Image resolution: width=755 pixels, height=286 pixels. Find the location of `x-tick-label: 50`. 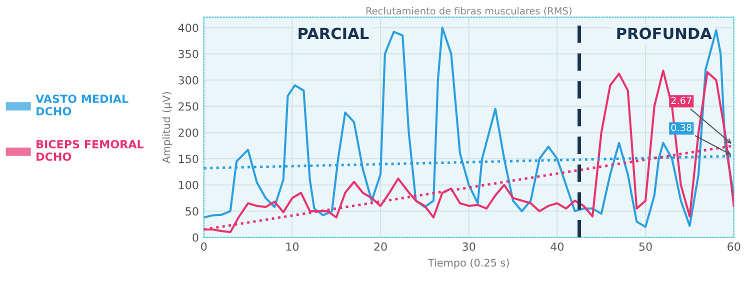

x-tick-label: 50 is located at coordinates (645, 246).